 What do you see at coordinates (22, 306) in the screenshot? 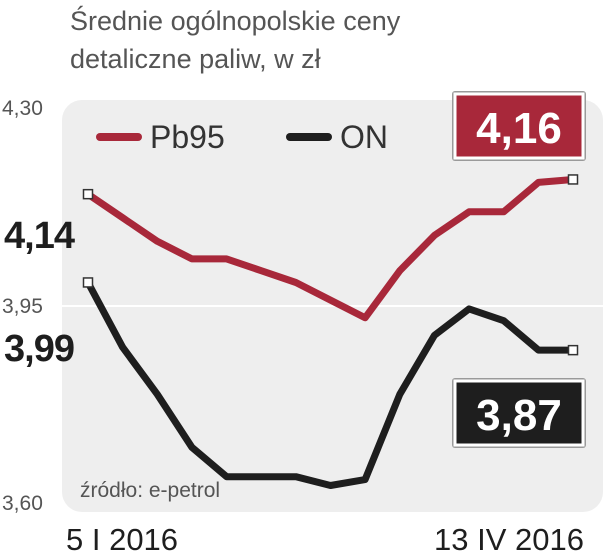
I see `y-tick-label: 3,95` at bounding box center [22, 306].